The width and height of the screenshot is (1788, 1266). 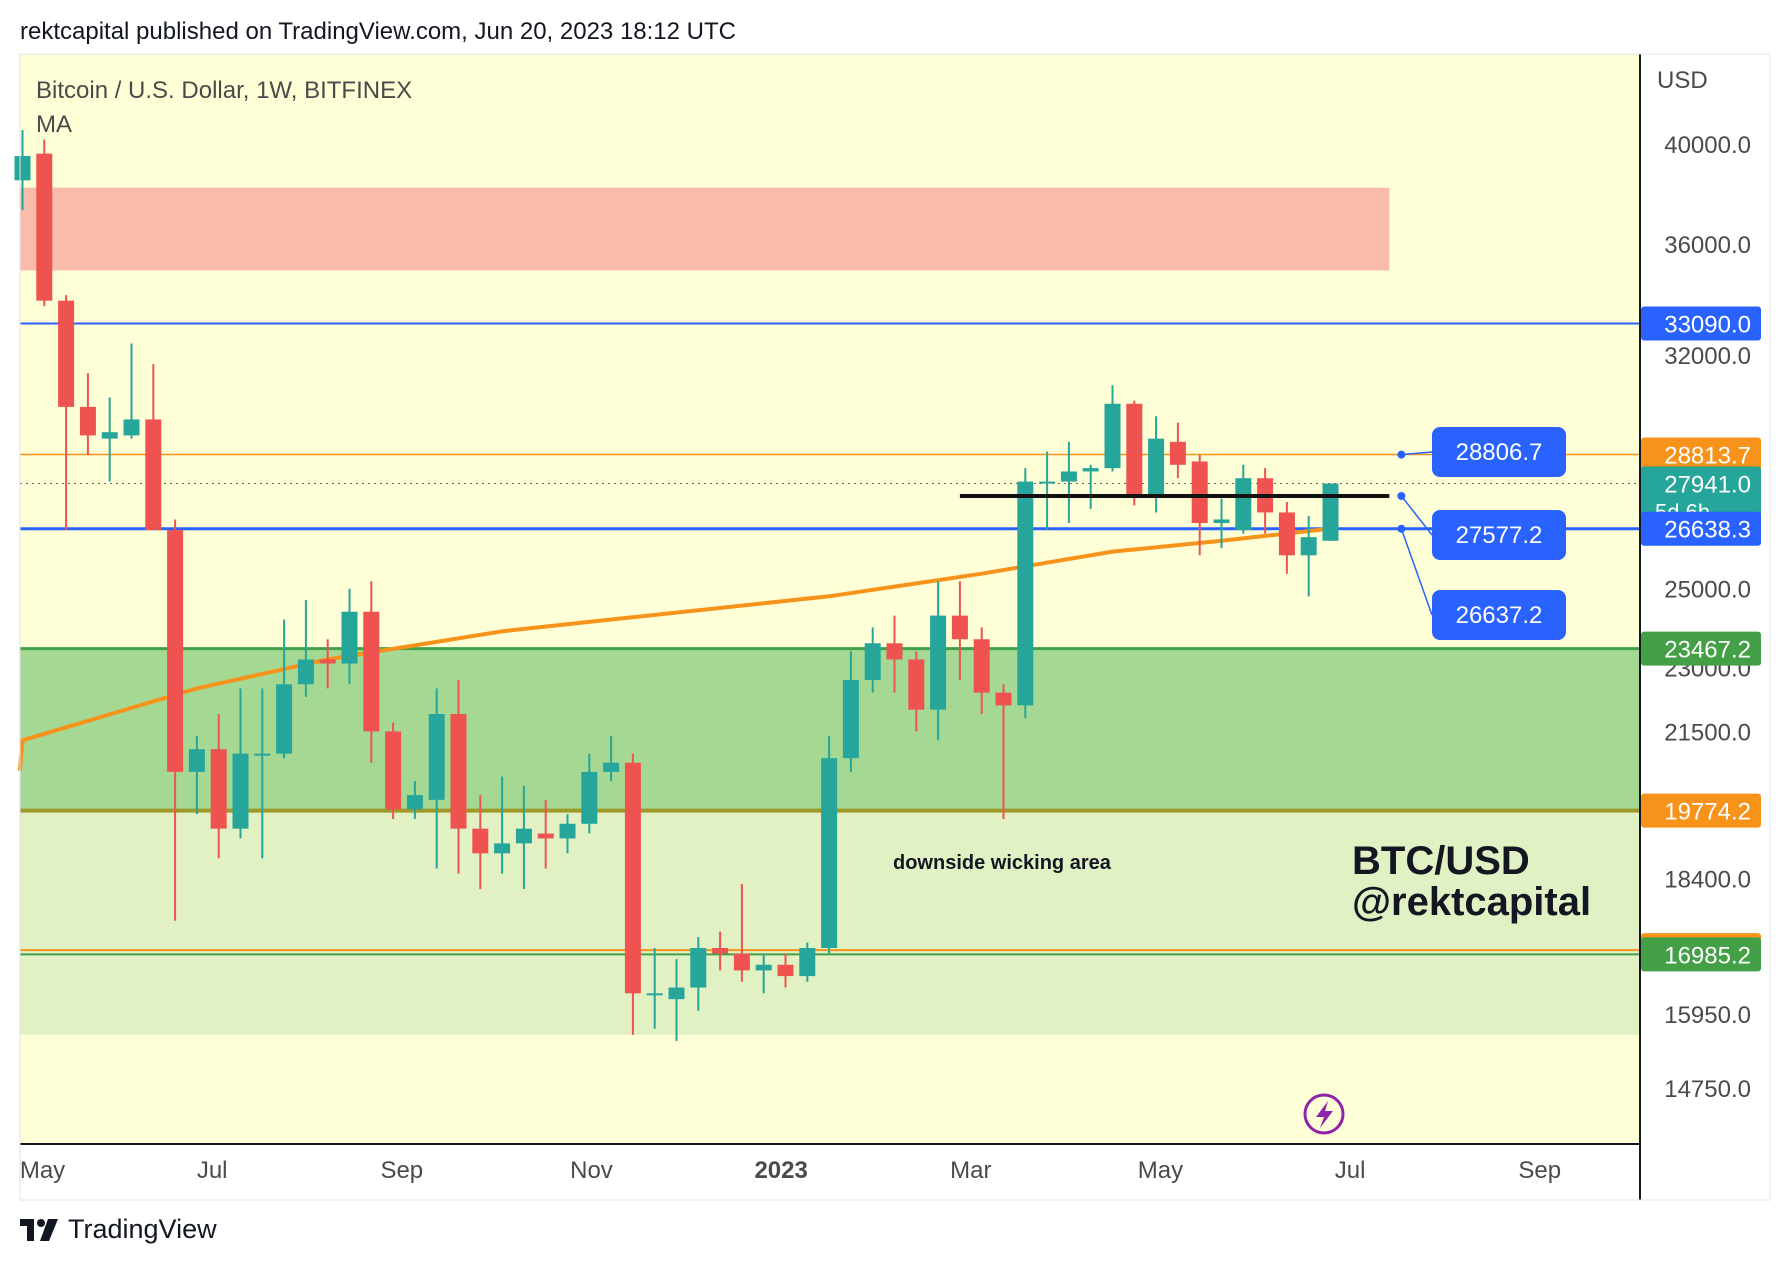 What do you see at coordinates (591, 1170) in the screenshot?
I see `x-tick-label: Nov` at bounding box center [591, 1170].